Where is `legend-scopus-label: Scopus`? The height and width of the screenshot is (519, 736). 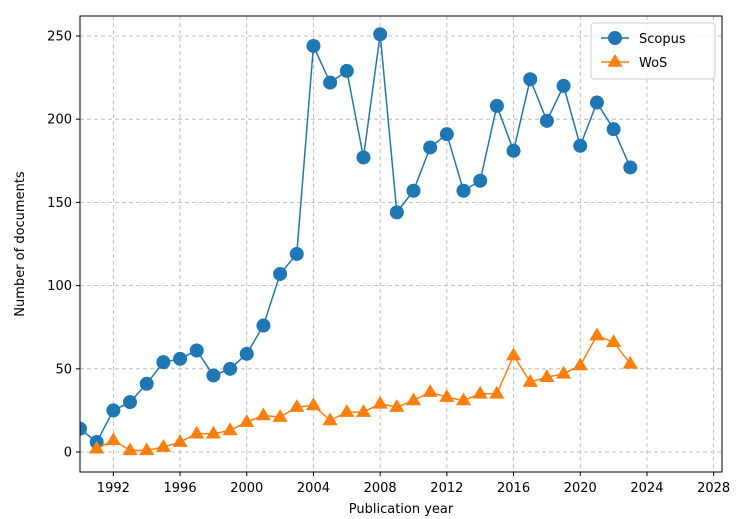
legend-scopus-label: Scopus is located at coordinates (662, 39).